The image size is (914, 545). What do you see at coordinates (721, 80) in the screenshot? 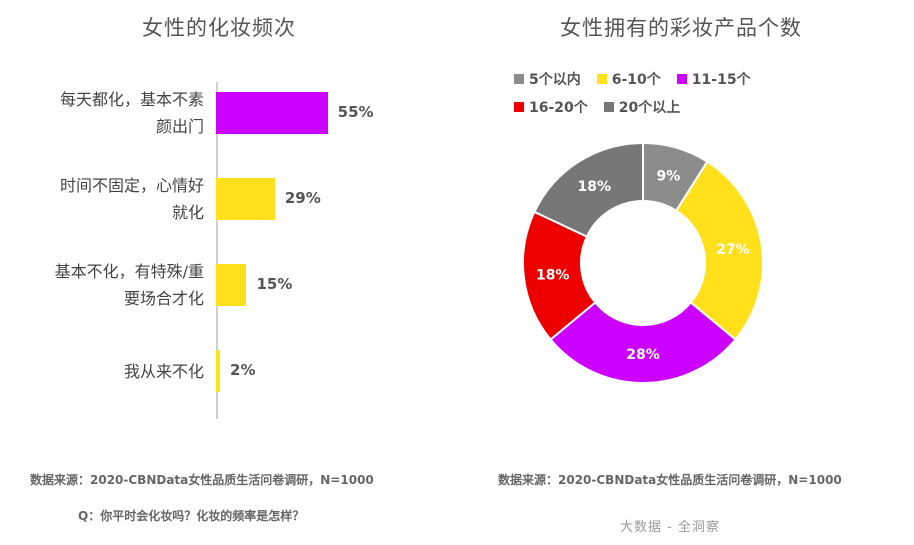
I see `legend-label: 11-15个` at bounding box center [721, 80].